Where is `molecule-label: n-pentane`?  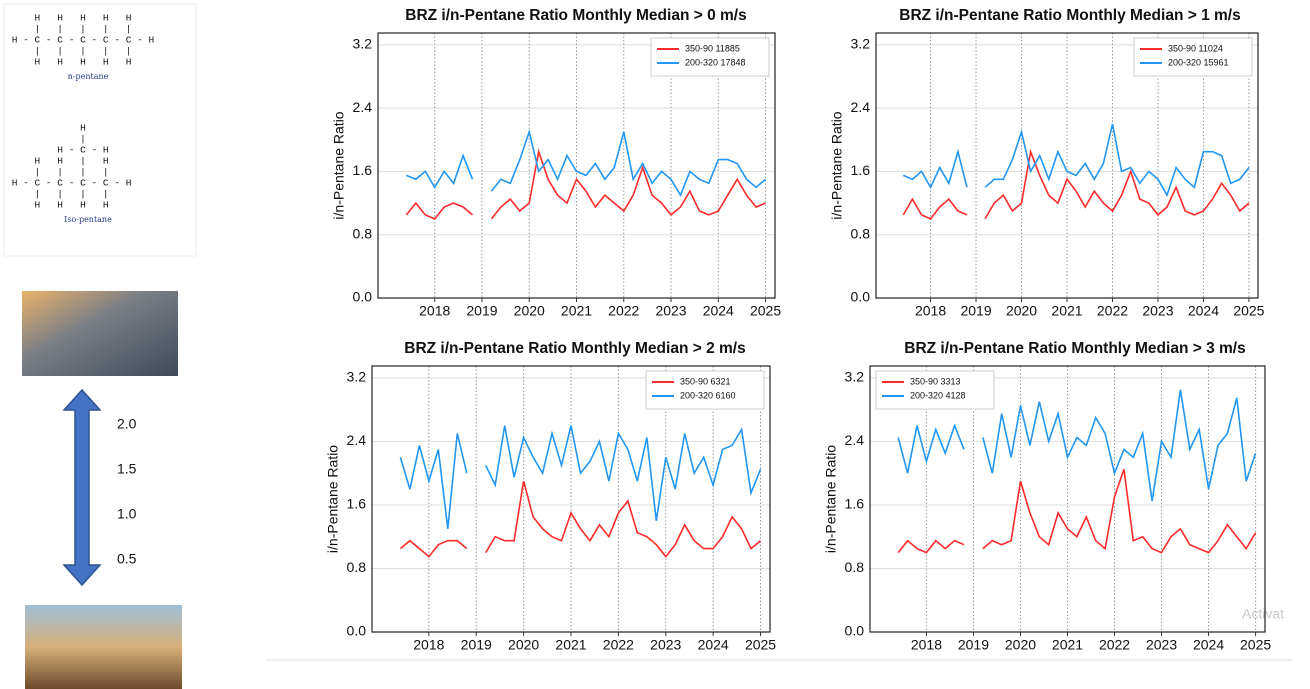
molecule-label: n-pentane is located at coordinates (88, 76).